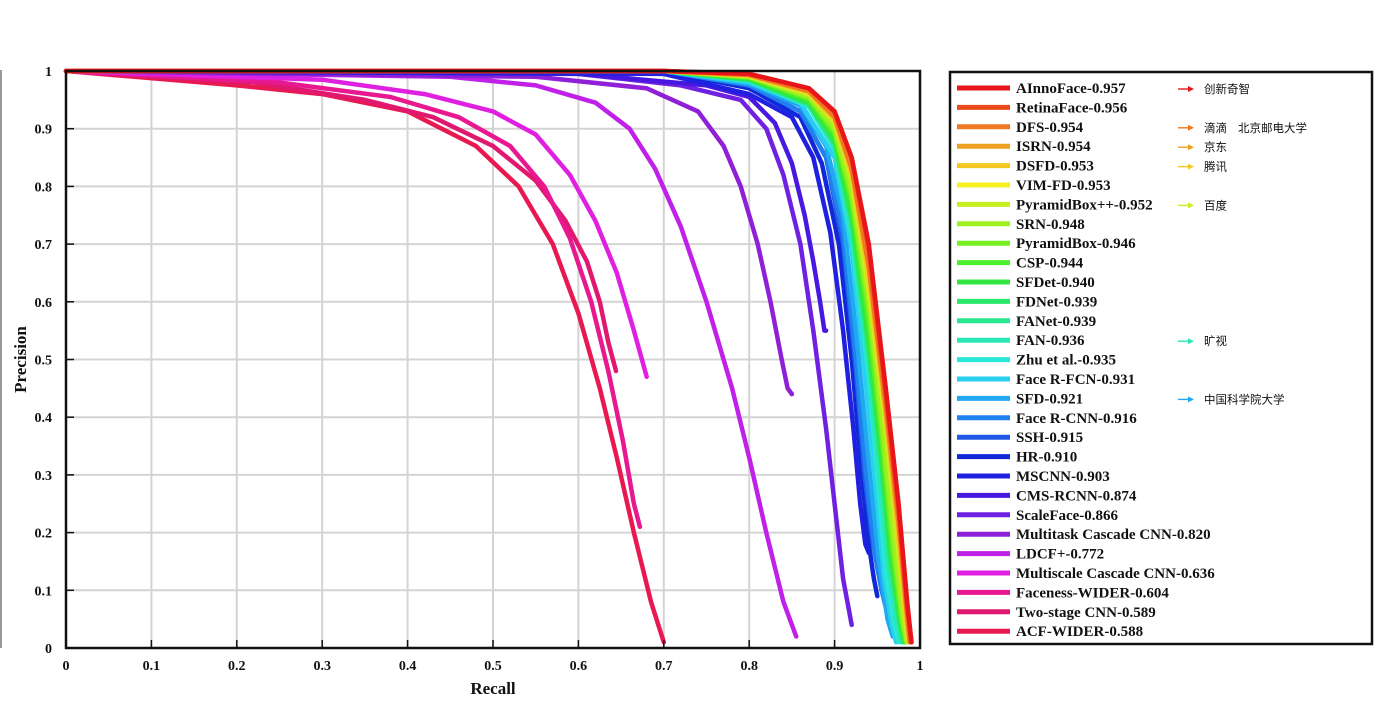 The image size is (1378, 705). Describe the element at coordinates (1084, 205) in the screenshot. I see `legend-entry-label: PyramidBox++-0.952` at that location.